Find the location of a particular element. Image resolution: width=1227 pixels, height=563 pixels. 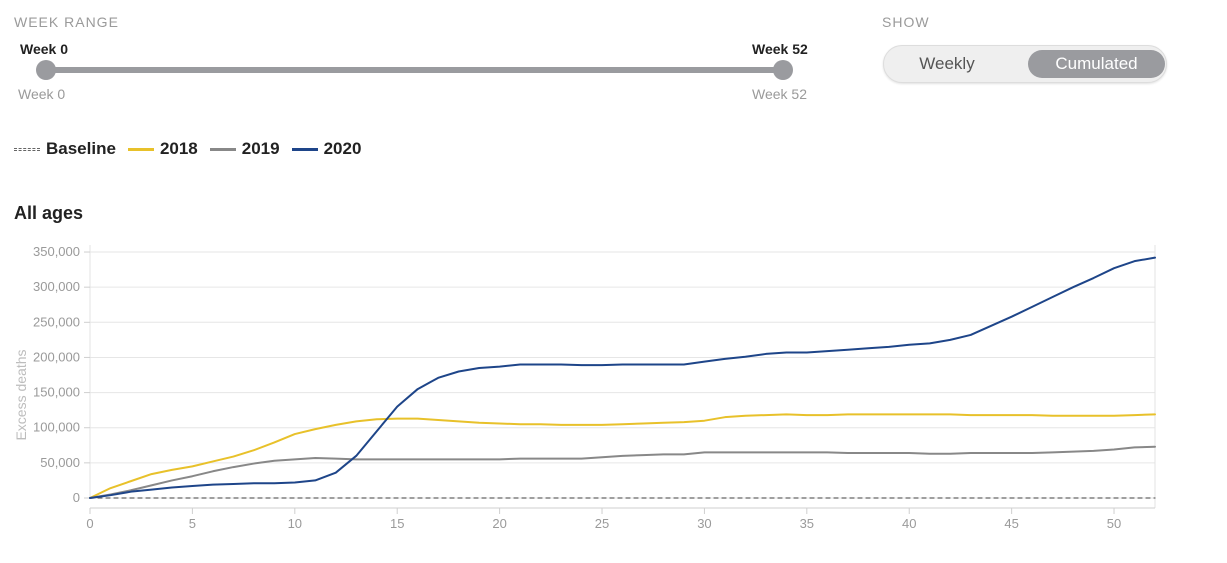

legend-item-baseline: Baseline is located at coordinates (65, 149).